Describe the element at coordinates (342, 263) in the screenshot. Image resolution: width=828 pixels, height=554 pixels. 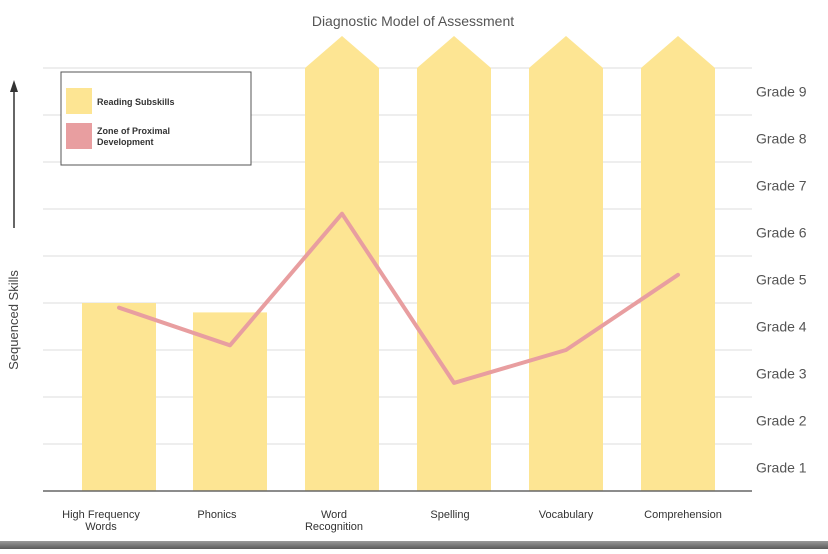
I see `bar-word-recognition` at that location.